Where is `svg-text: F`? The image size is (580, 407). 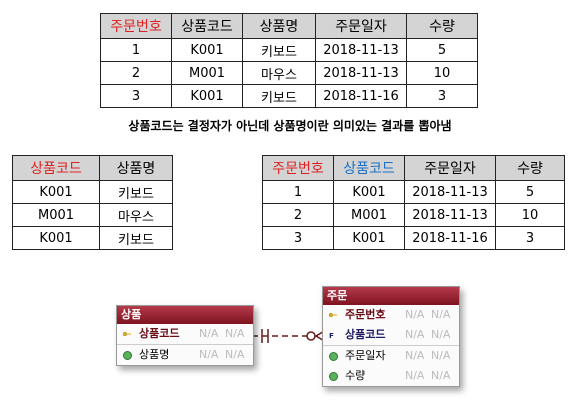
svg-text: F is located at coordinates (331, 335).